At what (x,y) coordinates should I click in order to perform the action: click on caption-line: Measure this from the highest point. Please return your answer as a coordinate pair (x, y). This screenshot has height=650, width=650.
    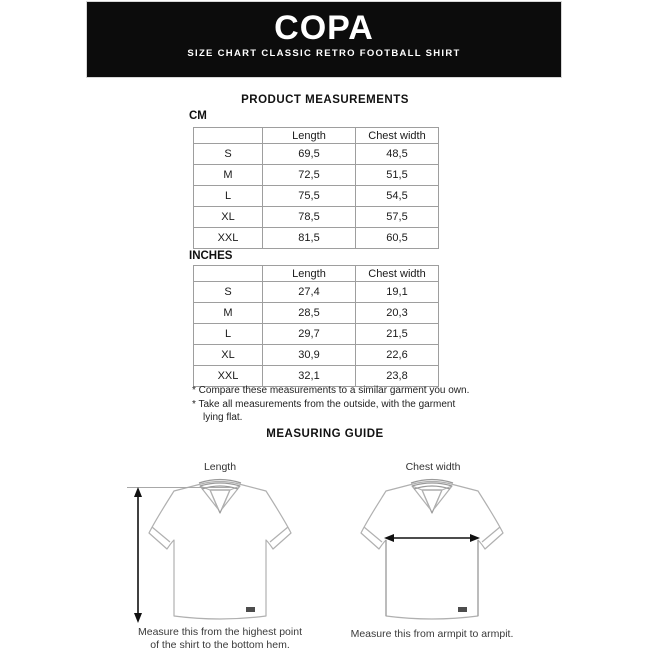
    Looking at the image, I should click on (219, 632).